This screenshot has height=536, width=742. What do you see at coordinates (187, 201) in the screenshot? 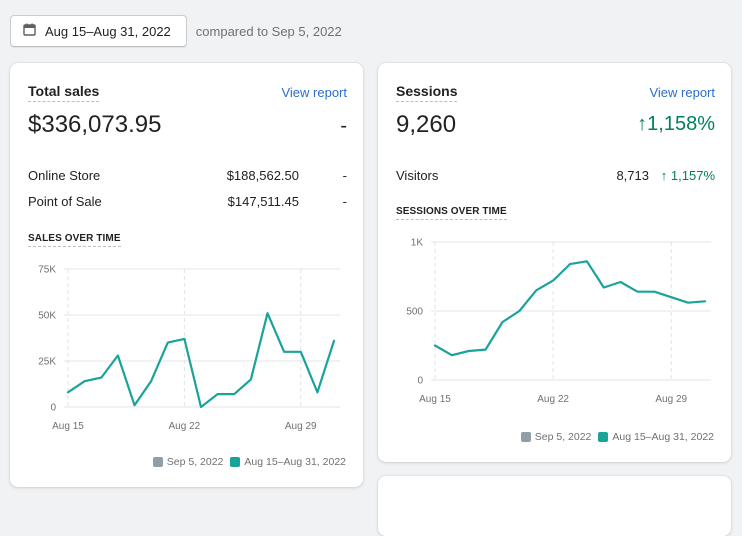
I see `breakdown-row: Point of Sale $147,511.45 -` at bounding box center [187, 201].